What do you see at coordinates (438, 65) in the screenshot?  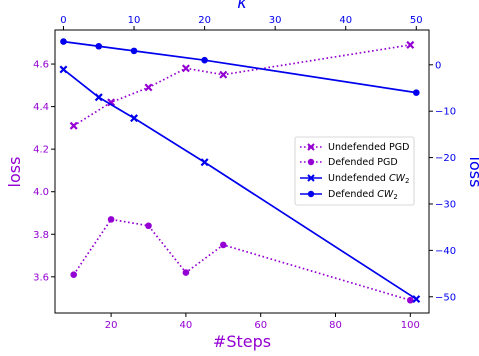 I see `y-right-tick-label: 0` at bounding box center [438, 65].